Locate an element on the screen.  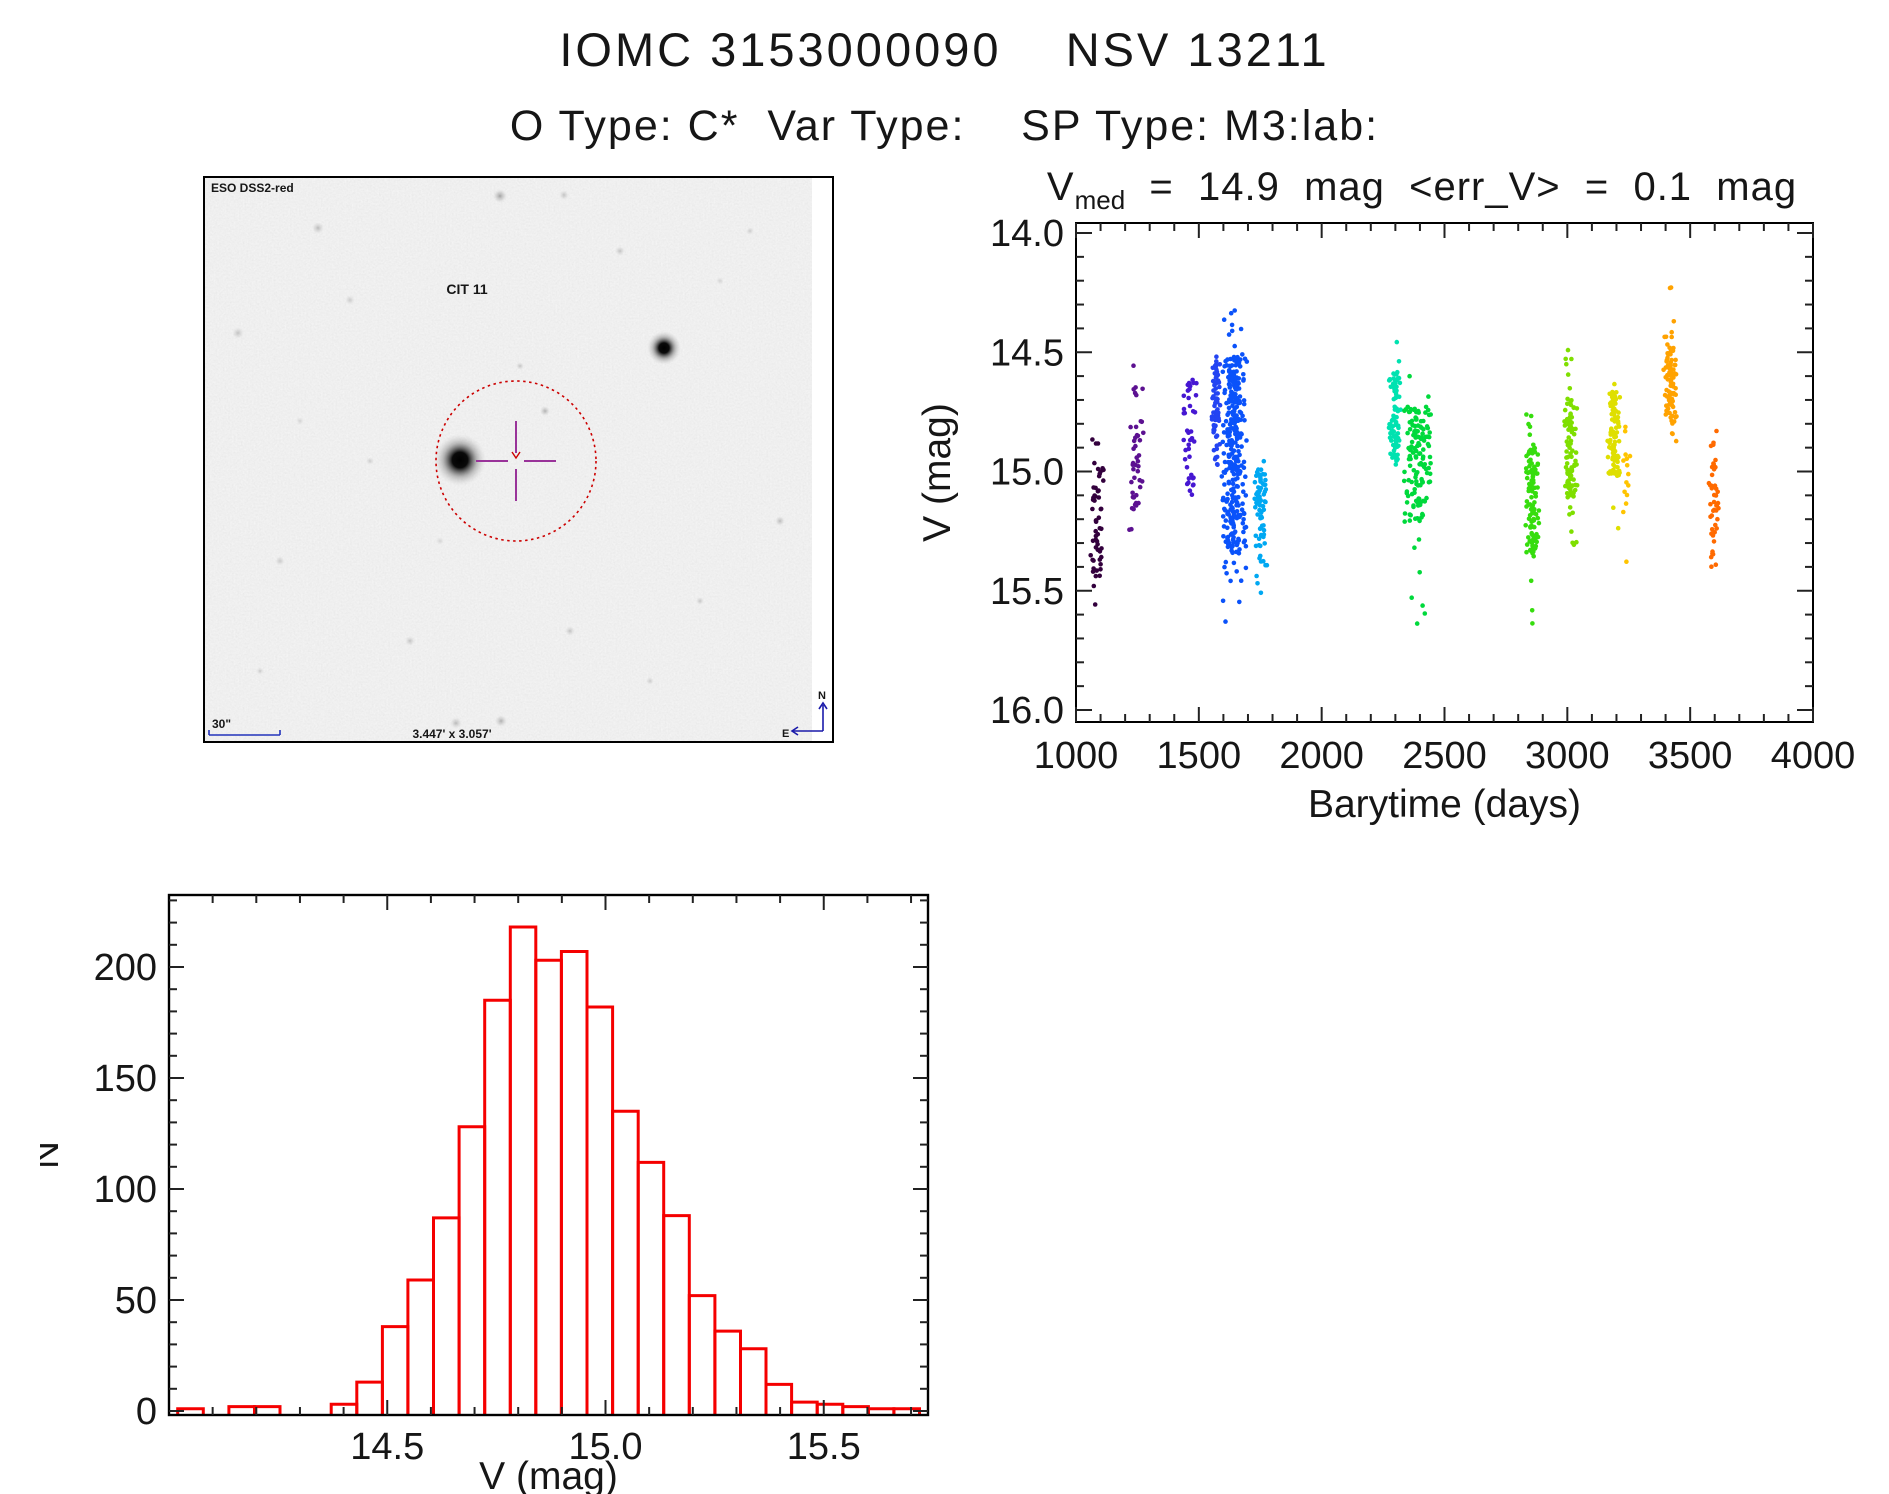
vmed-values: = 14.9 mag <err_V> = 0.1 mag is located at coordinates (1461, 187).